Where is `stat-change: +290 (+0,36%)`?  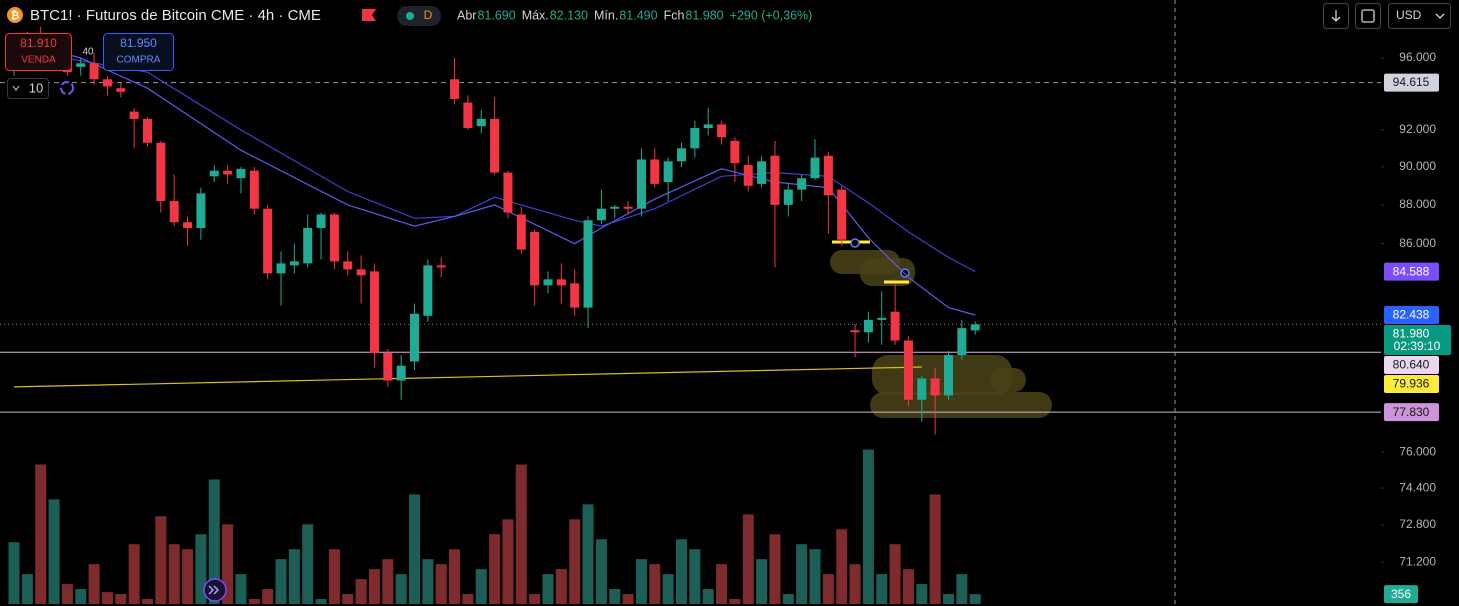 stat-change: +290 (+0,36%) is located at coordinates (771, 15).